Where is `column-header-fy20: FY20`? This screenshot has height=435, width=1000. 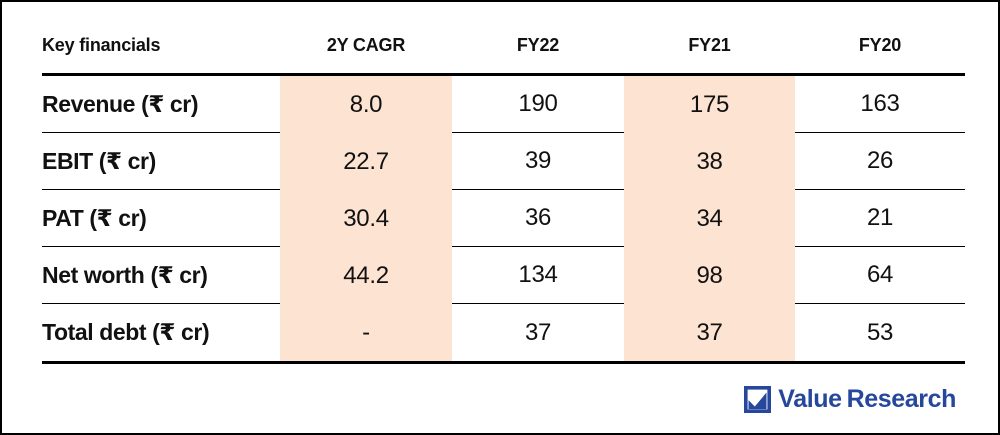 column-header-fy20: FY20 is located at coordinates (880, 45).